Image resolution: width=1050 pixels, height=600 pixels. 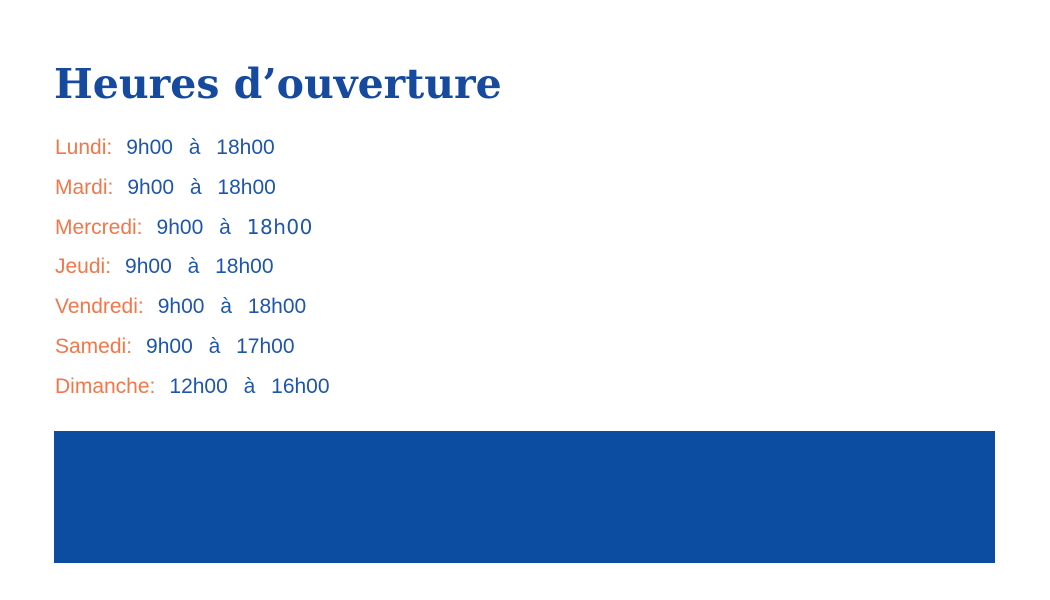 I want to click on hours-value: 9h00 à, so click(x=193, y=227).